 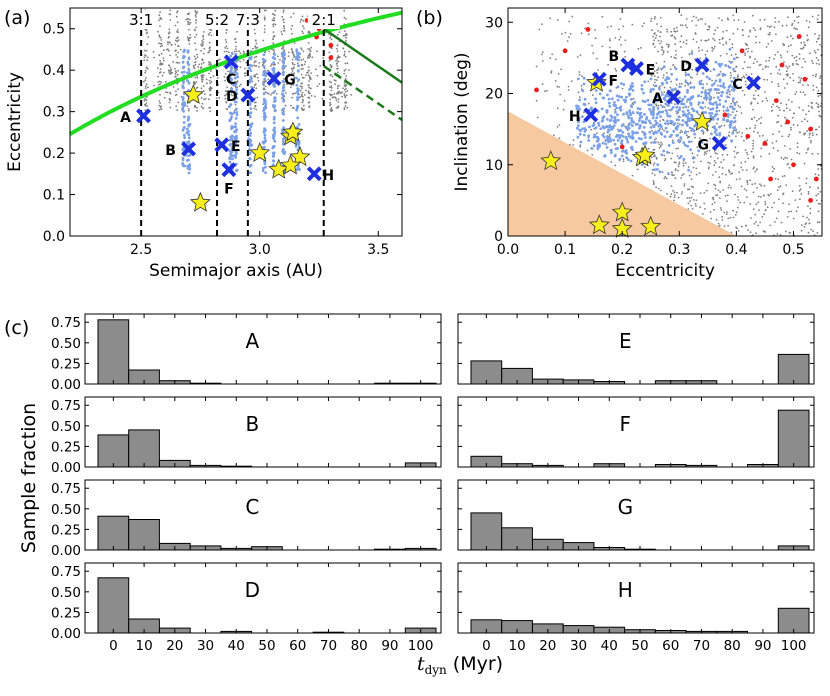 What do you see at coordinates (614, 57) in the screenshot?
I see `marker-label-B: B` at bounding box center [614, 57].